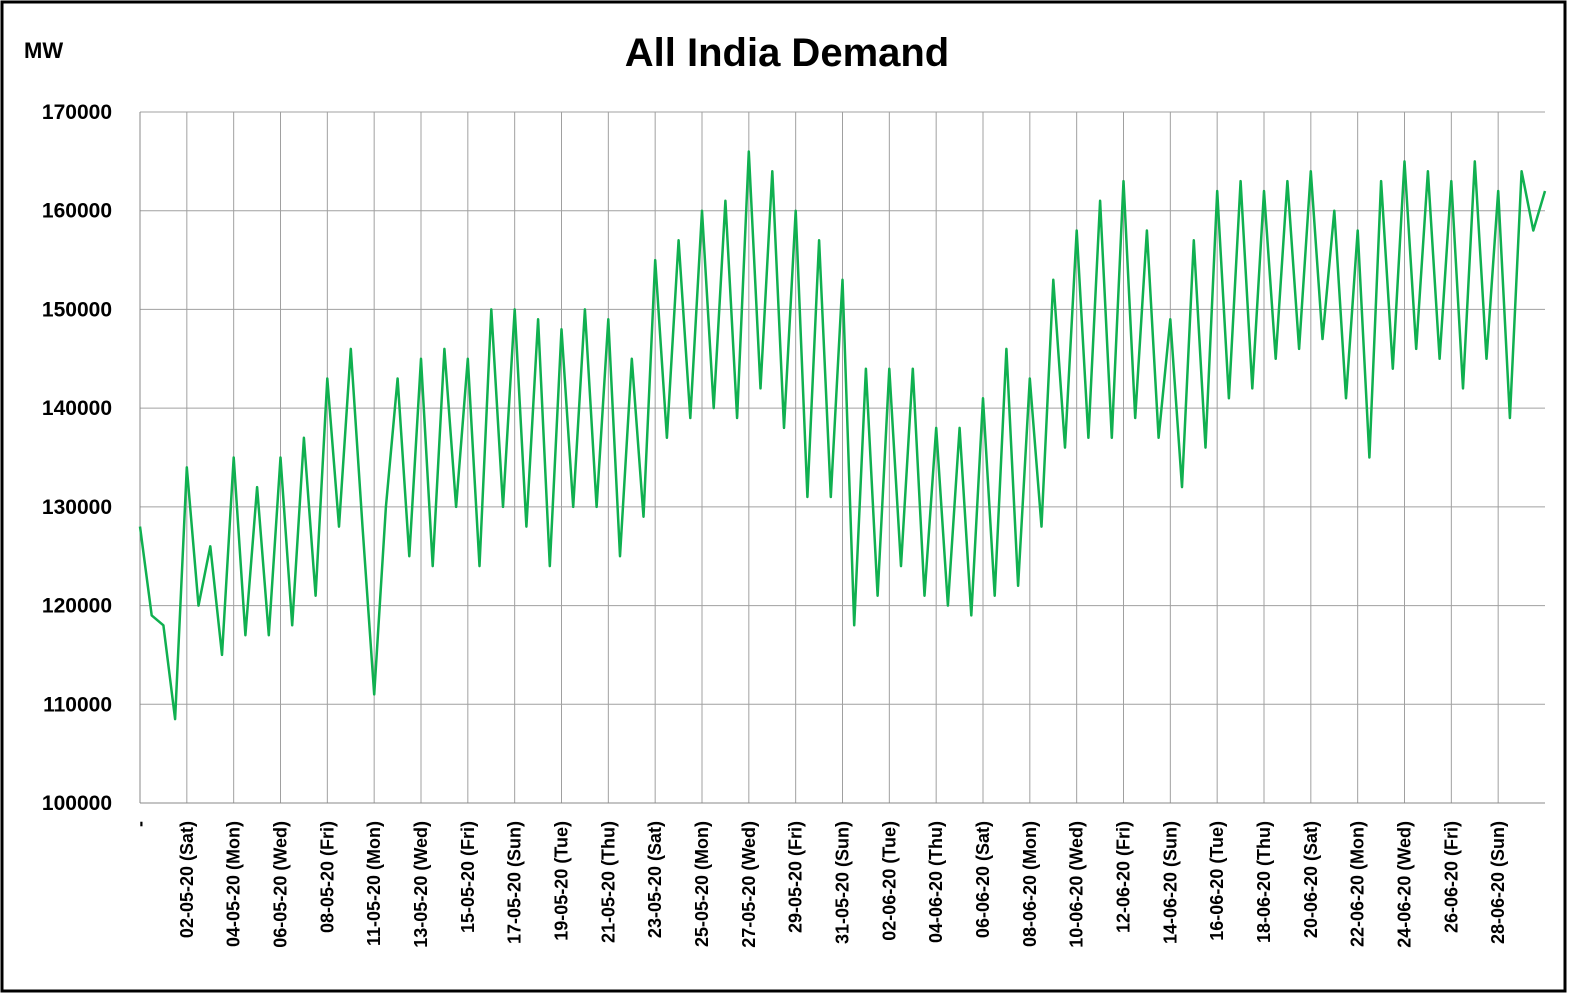 This screenshot has height=995, width=1569. Describe the element at coordinates (749, 884) in the screenshot. I see `x-tick-label: 27-05-20 (Wed)` at that location.